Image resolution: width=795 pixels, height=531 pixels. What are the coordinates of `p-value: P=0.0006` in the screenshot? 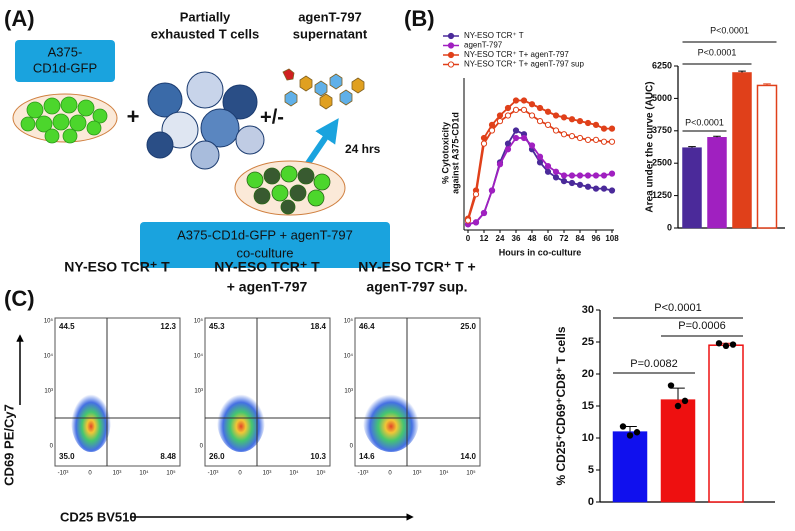 It's located at (701, 326).